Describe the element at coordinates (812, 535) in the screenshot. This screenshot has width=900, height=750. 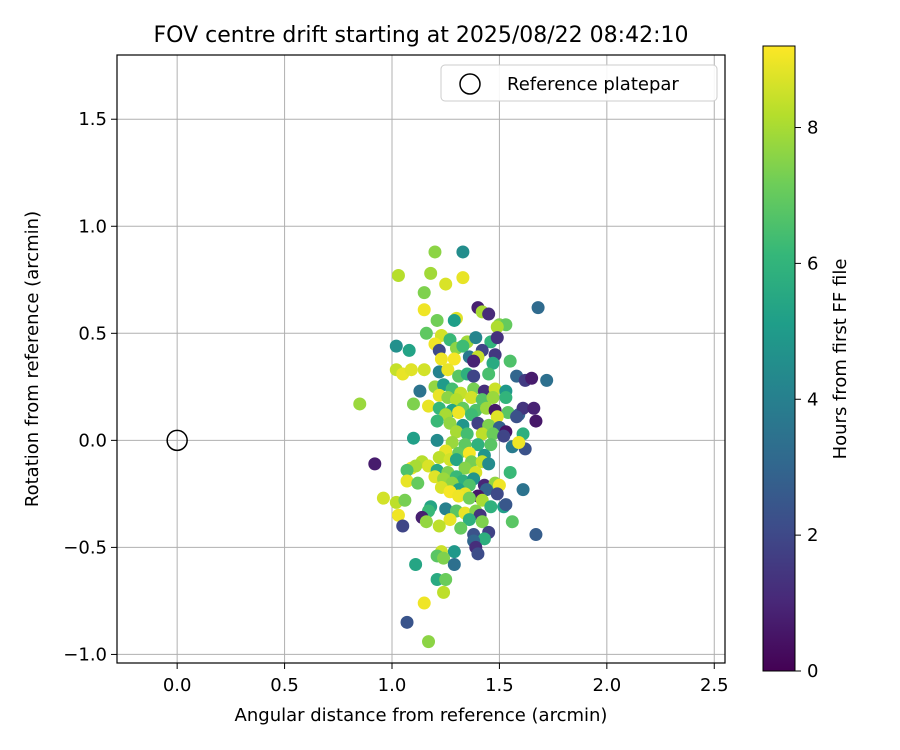
I see `colorbar-tick-label: 2` at that location.